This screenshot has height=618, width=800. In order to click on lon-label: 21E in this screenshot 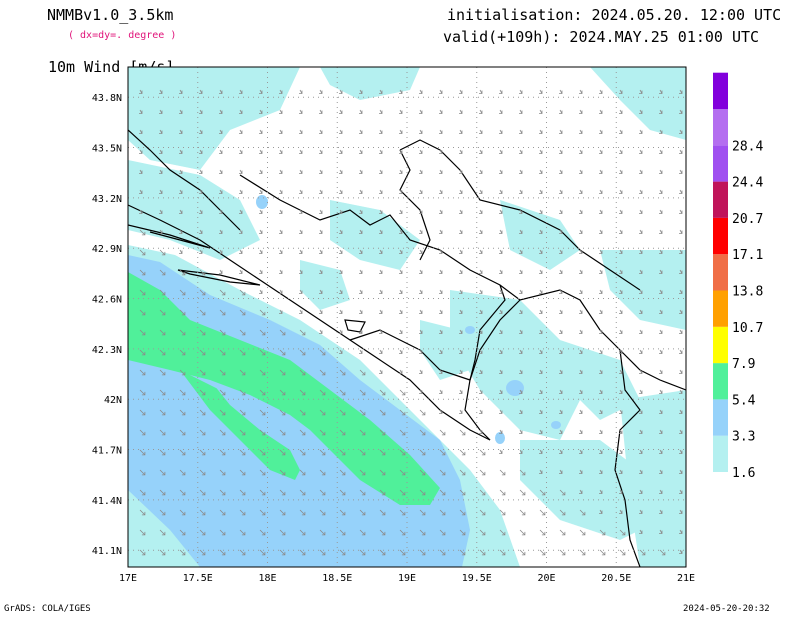, I will do `click(686, 578)`.